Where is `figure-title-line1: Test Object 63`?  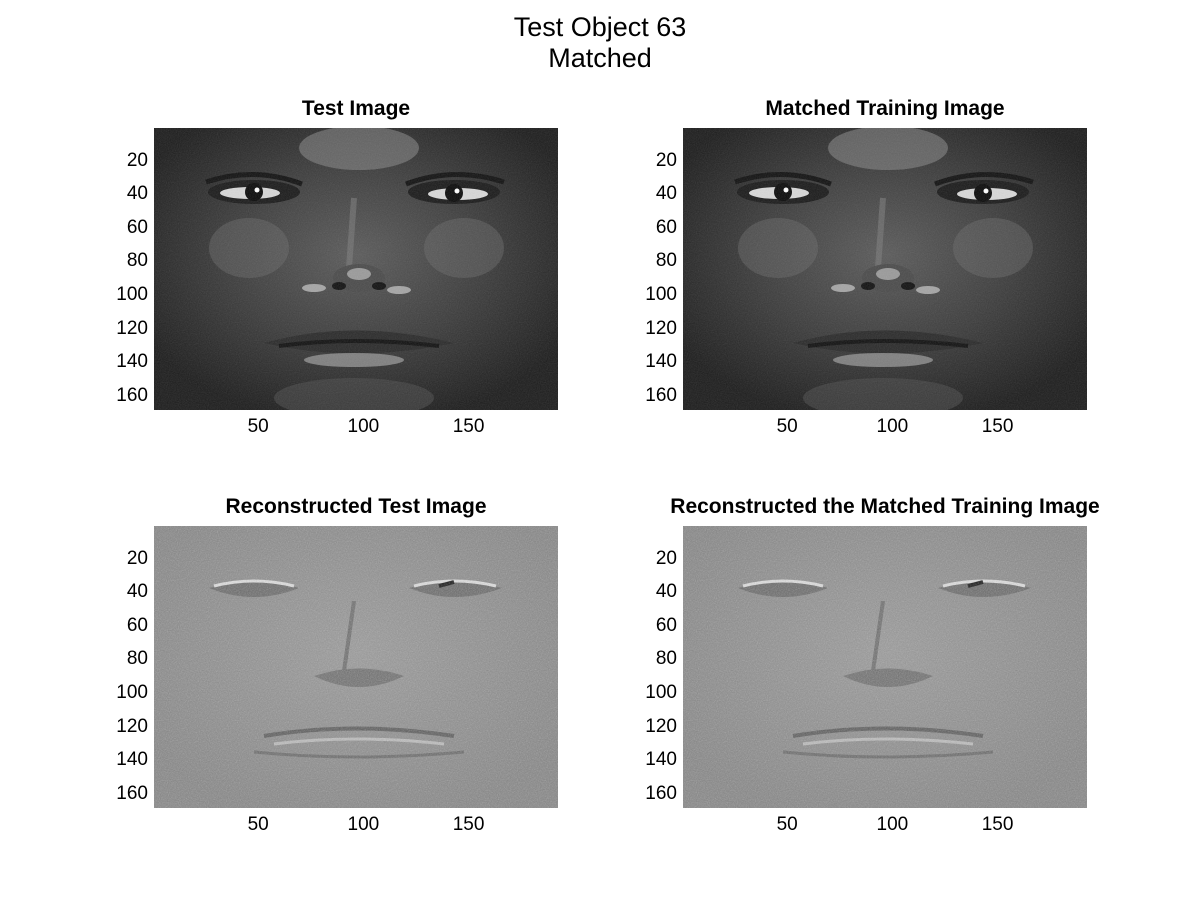 figure-title-line1: Test Object 63 is located at coordinates (600, 27).